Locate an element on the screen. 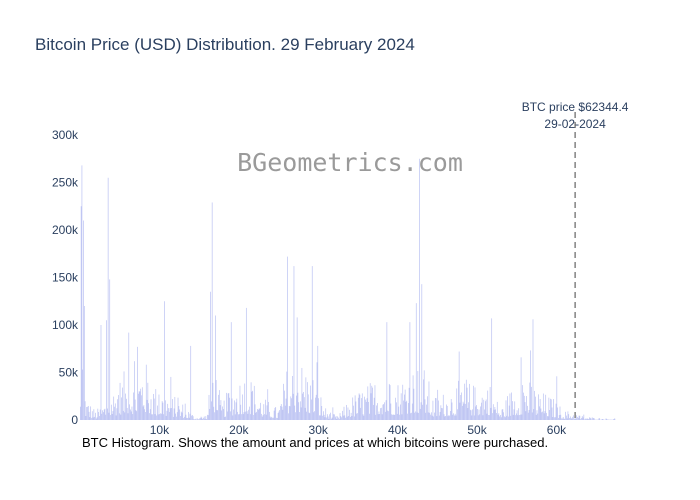 This screenshot has height=500, width=700. x-axis: 10k 20k 30k 40k 50k 60k is located at coordinates (358, 430).